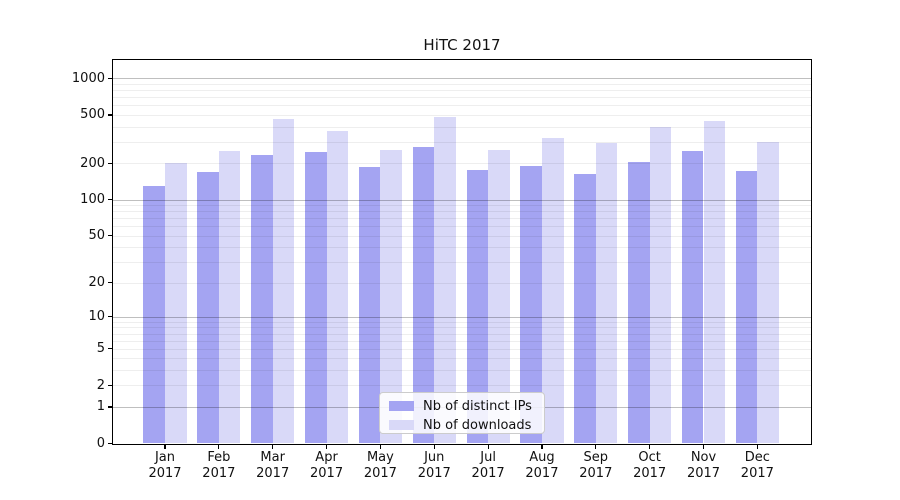 Image resolution: width=900 pixels, height=500 pixels. What do you see at coordinates (315, 298) in the screenshot?
I see `bar-nb-of-distinct-ips-apr` at bounding box center [315, 298].